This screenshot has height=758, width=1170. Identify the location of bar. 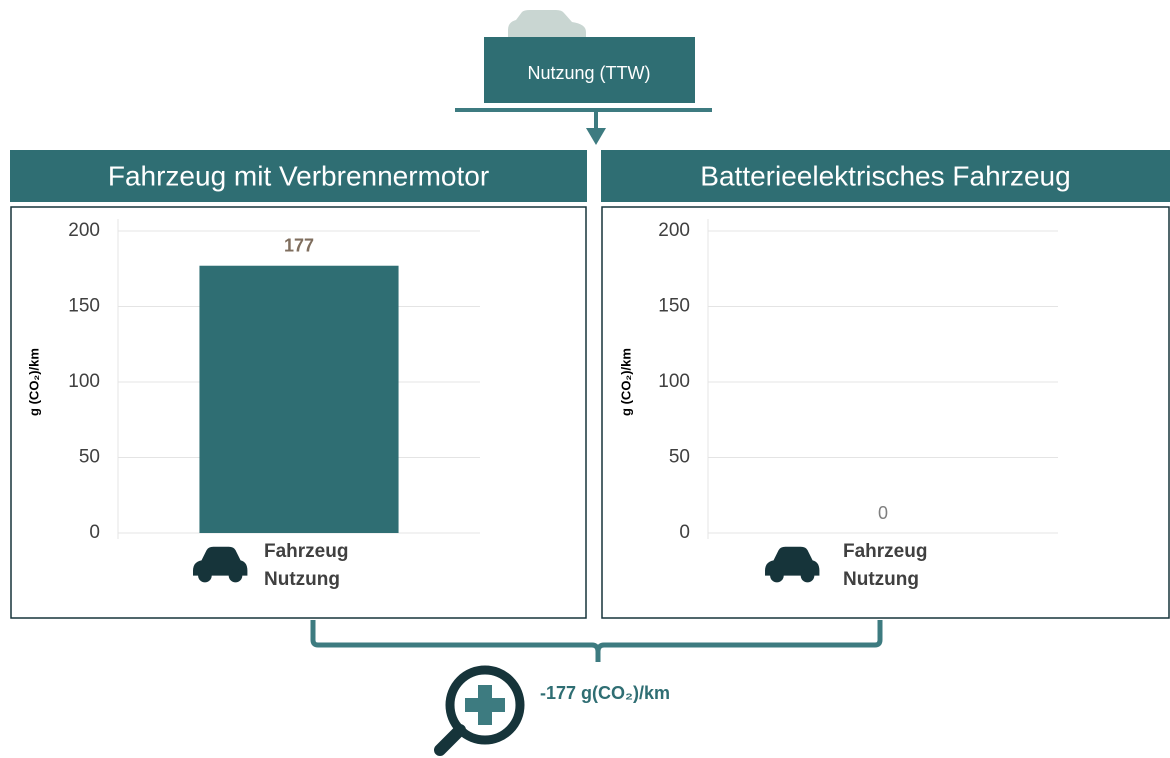
(299, 399).